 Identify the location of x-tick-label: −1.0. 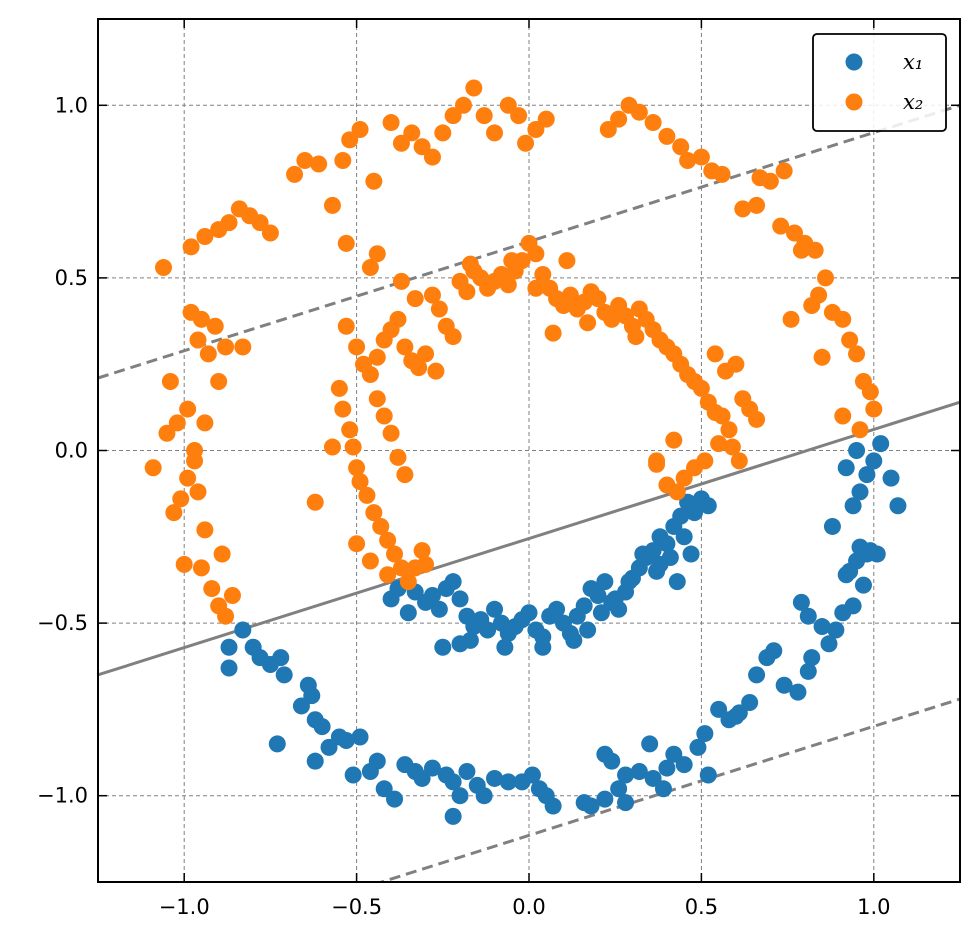
(184, 907).